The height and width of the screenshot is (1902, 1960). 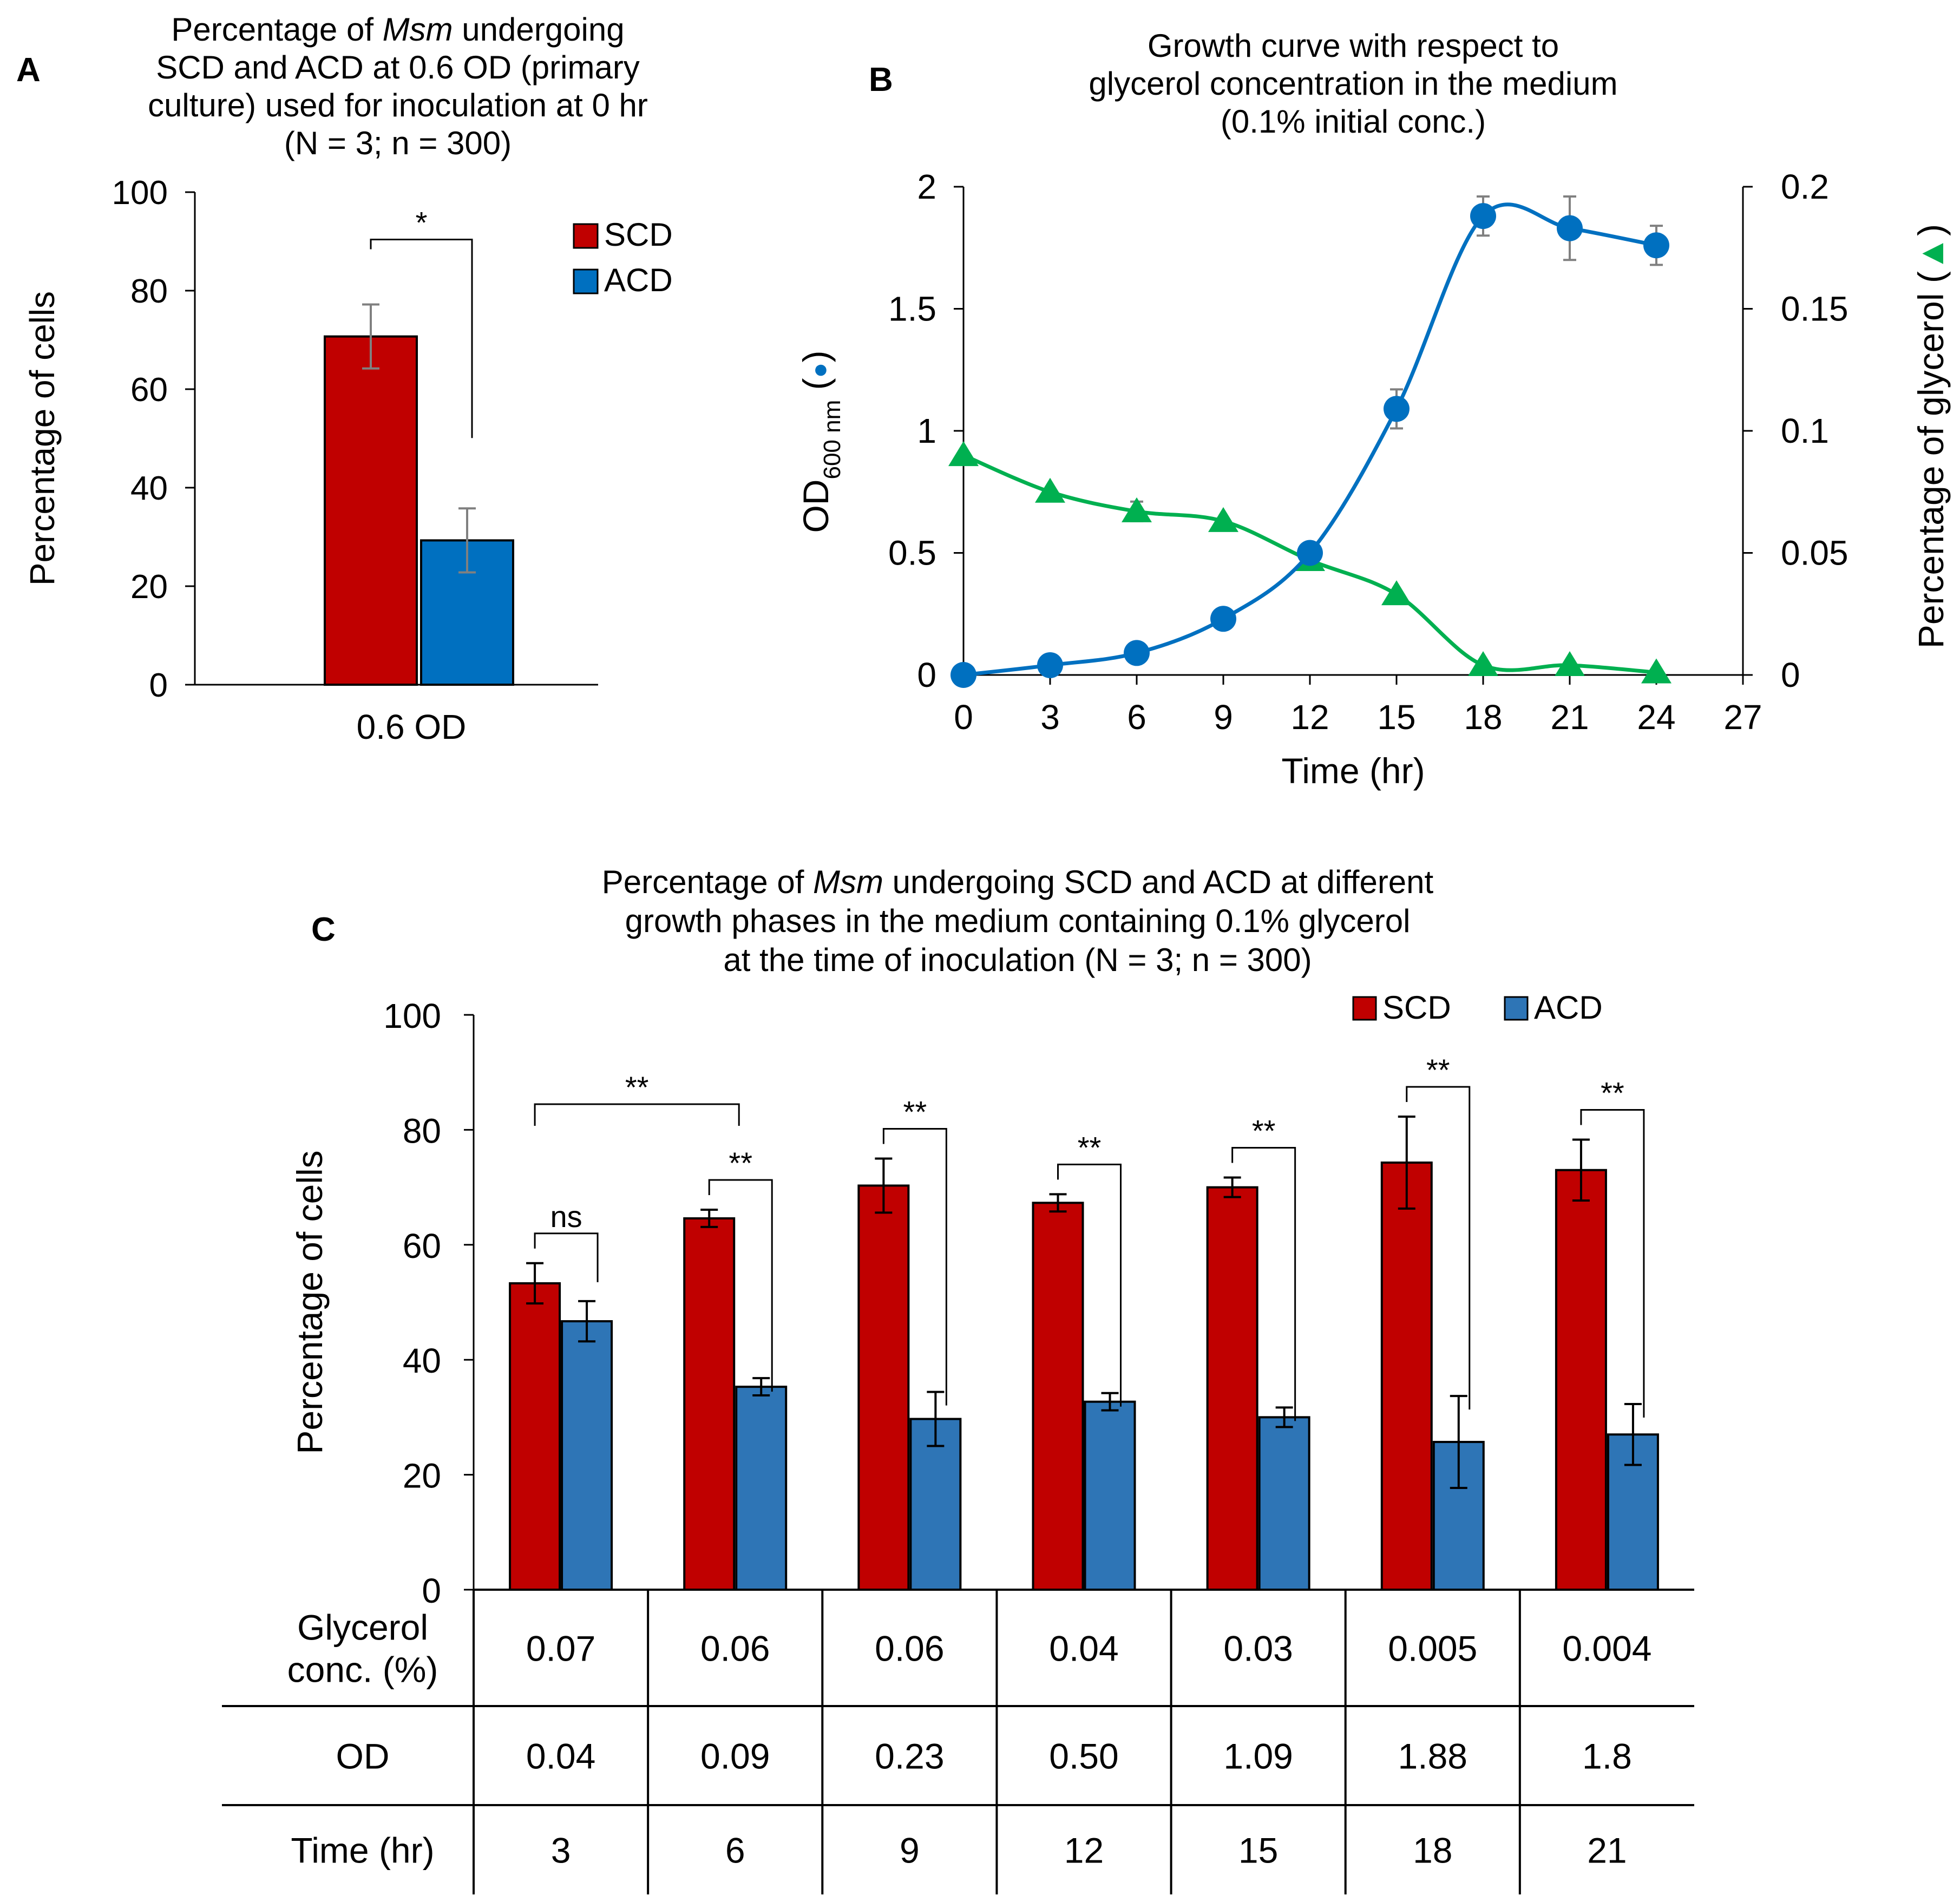 I want to click on chart-c-table-cell: 9, so click(x=910, y=1851).